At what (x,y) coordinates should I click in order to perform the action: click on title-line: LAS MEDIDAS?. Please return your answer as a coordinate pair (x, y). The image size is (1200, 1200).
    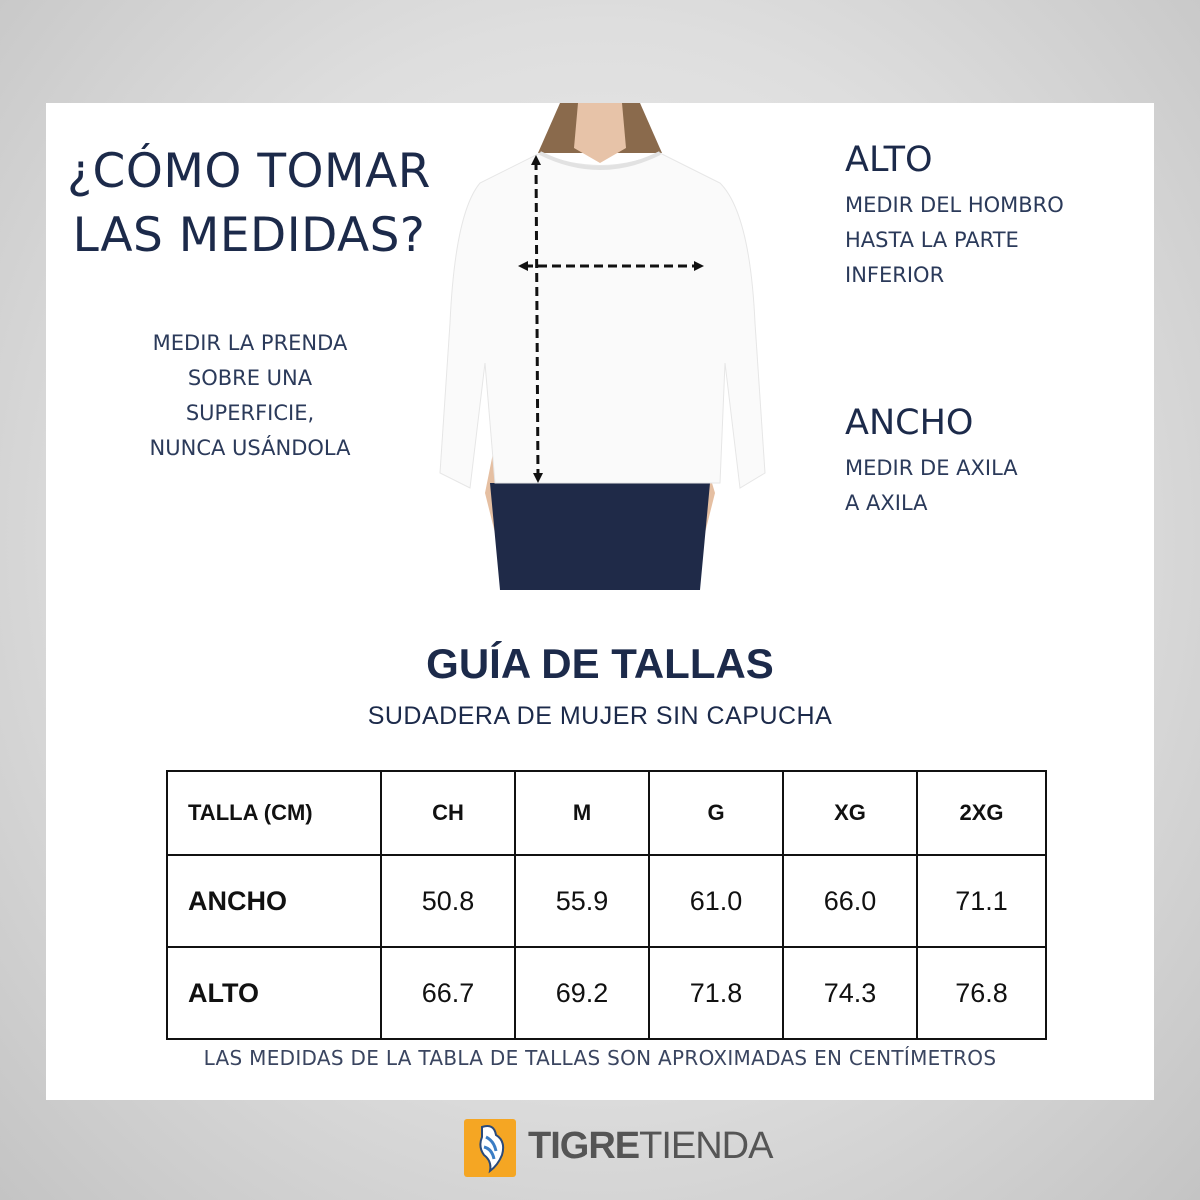
    Looking at the image, I should click on (249, 235).